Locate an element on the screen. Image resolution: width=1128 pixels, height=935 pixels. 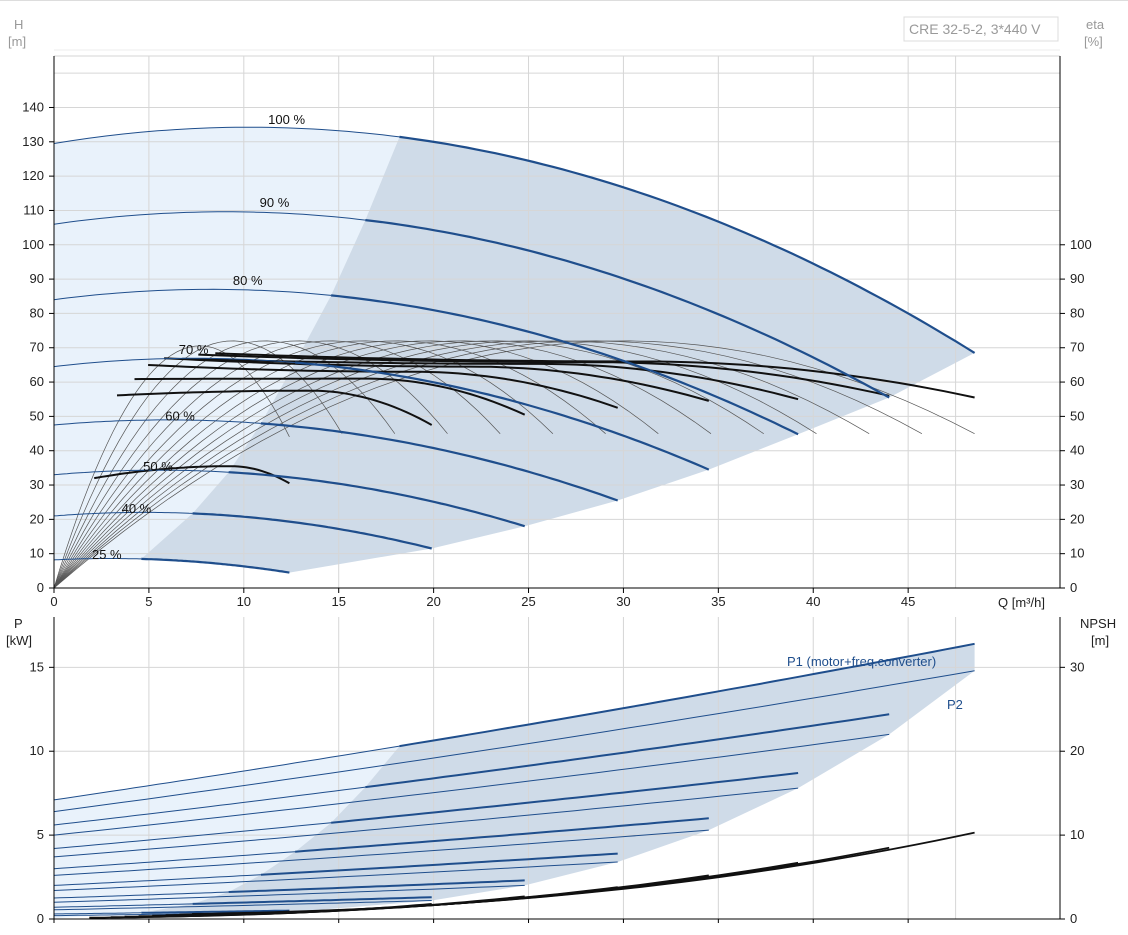
npsh-tick-label: 0 is located at coordinates (1073, 918).